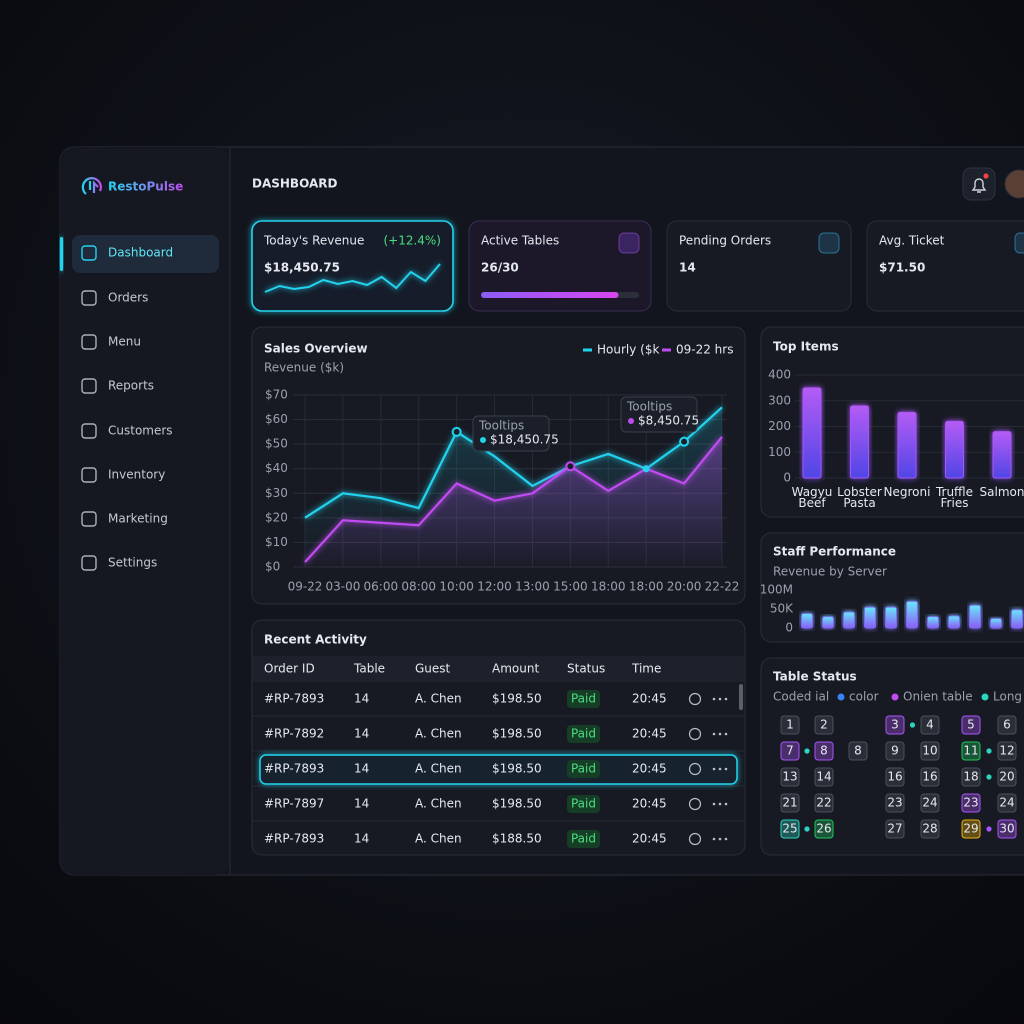  I want to click on row-selected, so click(498, 769).